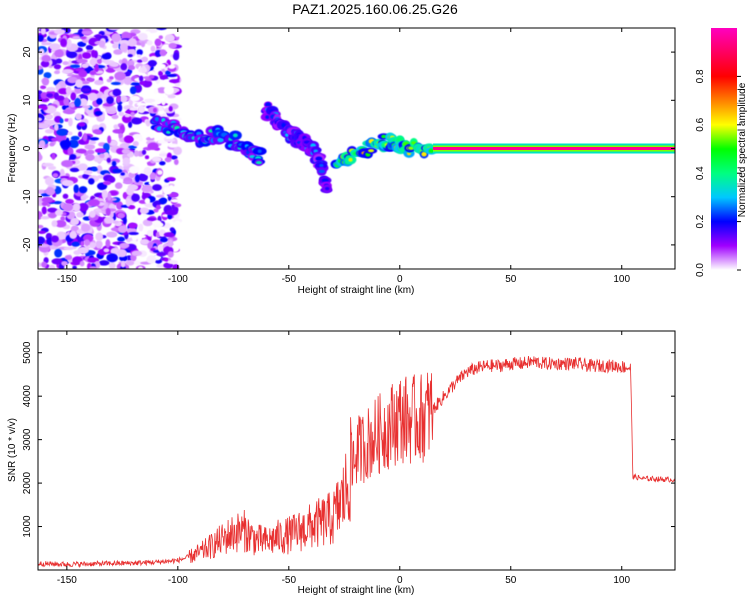 Image resolution: width=750 pixels, height=600 pixels. I want to click on colorbar-label: Normalized spectral amplitude, so click(742, 149).